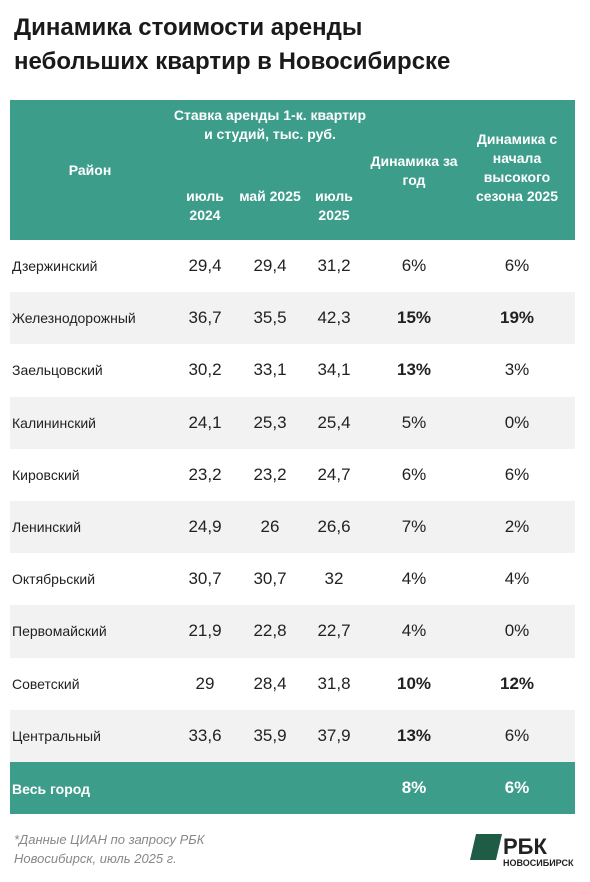 The width and height of the screenshot is (590, 882). I want to click on cell-value: 3%, so click(517, 370).